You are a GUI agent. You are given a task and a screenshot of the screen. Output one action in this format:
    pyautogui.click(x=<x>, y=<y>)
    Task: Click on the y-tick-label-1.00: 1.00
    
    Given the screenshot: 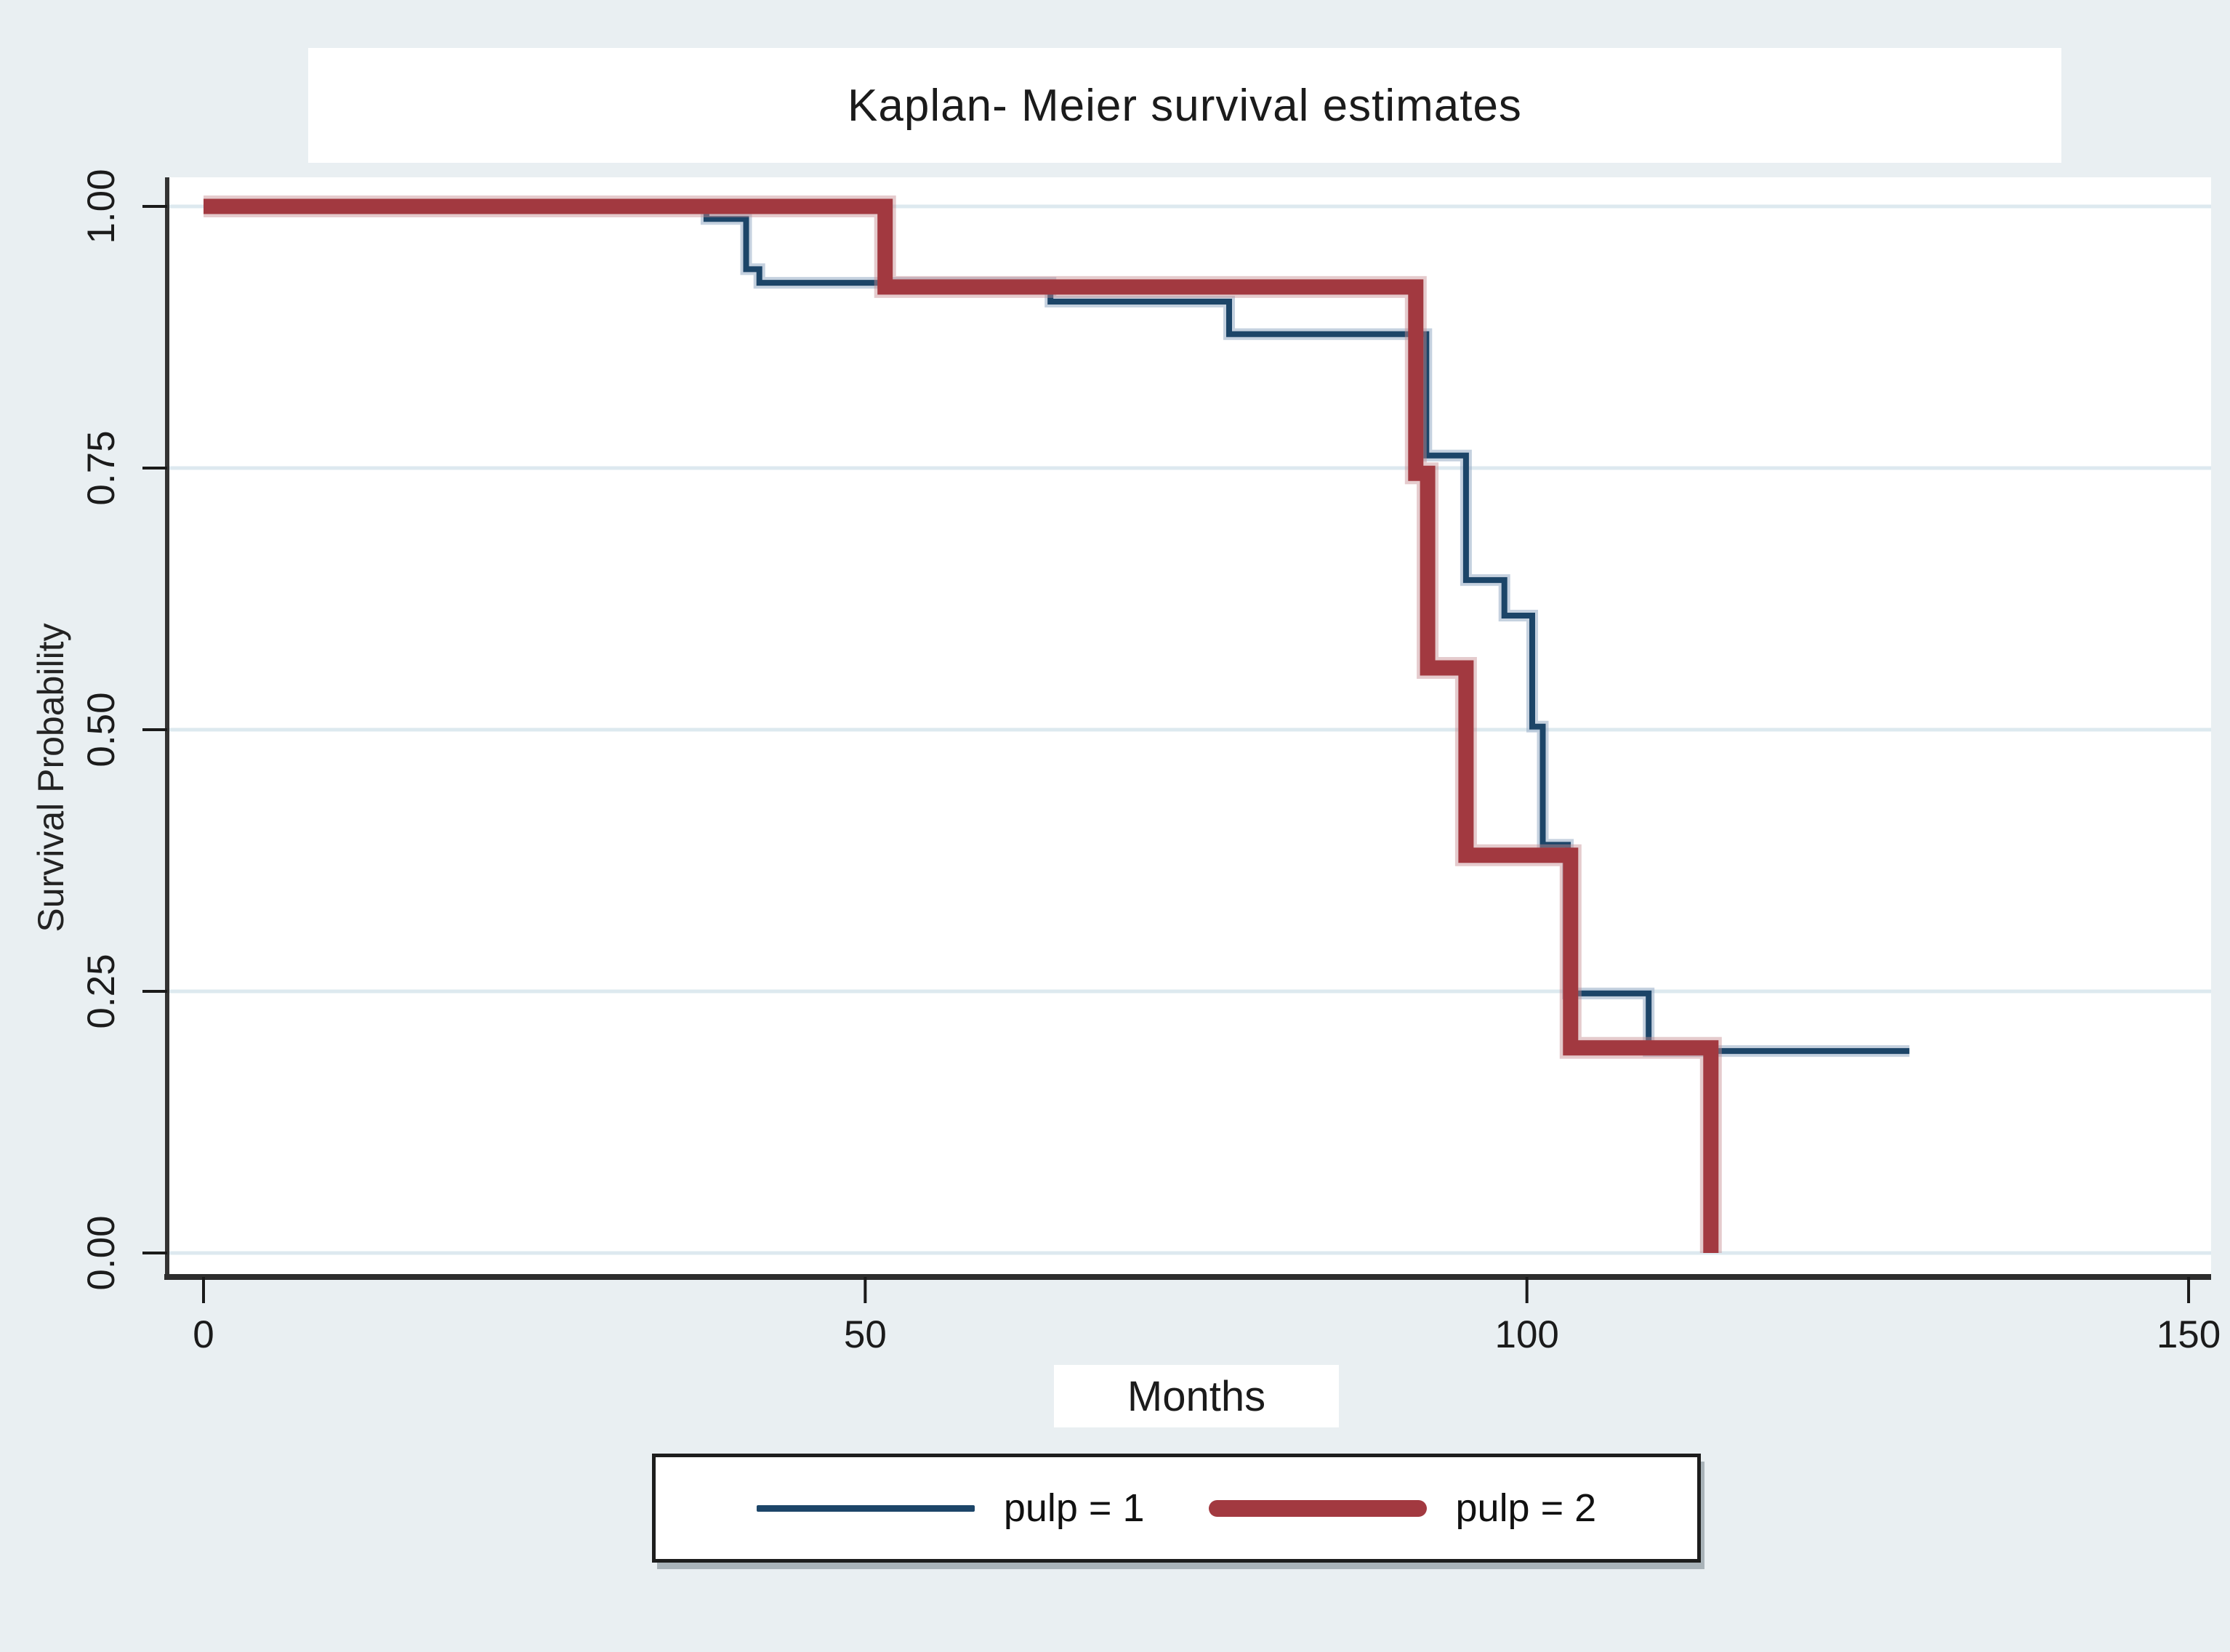 What is the action you would take?
    pyautogui.click(x=102, y=206)
    